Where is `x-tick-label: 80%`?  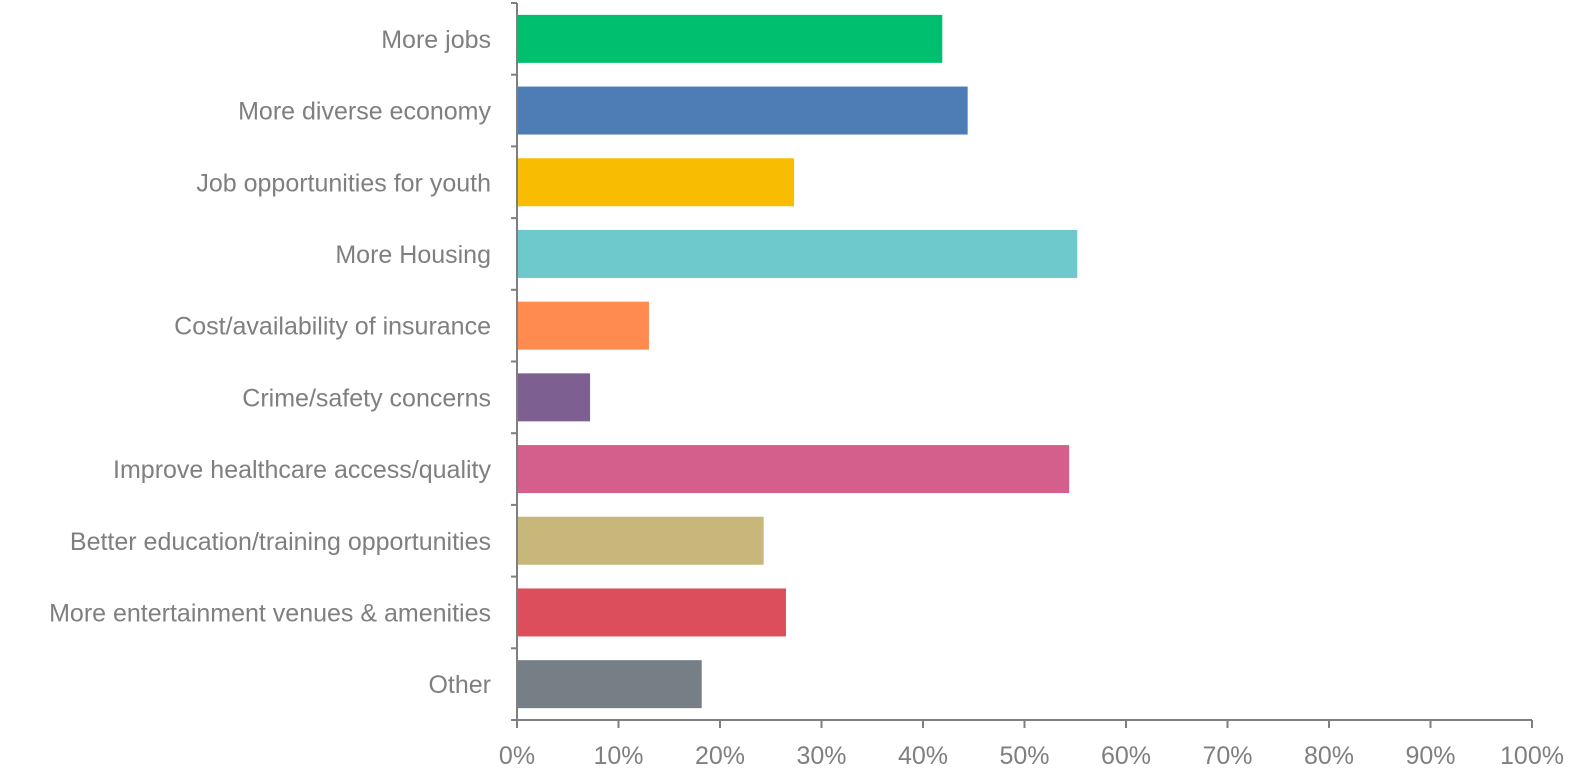
x-tick-label: 80% is located at coordinates (1329, 756).